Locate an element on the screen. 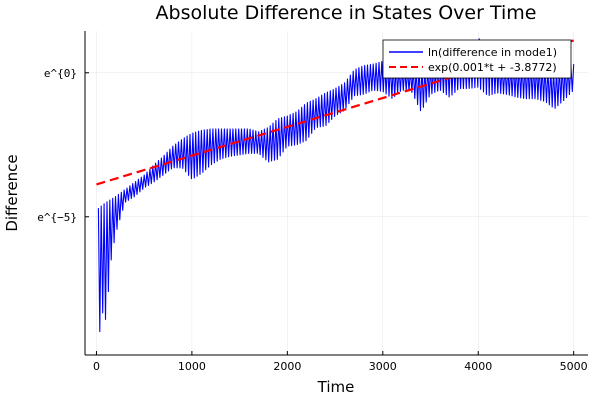 This screenshot has height=400, width=600. y-axis-label: Difference is located at coordinates (12, 192).